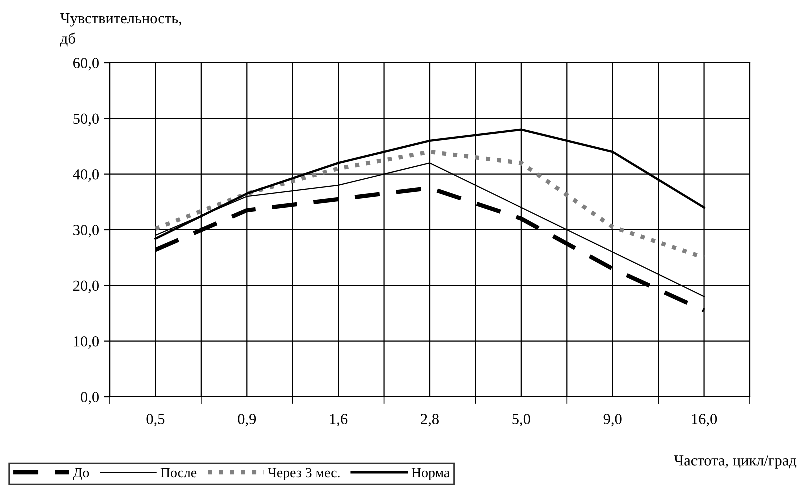 The height and width of the screenshot is (494, 805). Describe the element at coordinates (155, 420) in the screenshot. I see `x-tick-label: 0,5` at that location.